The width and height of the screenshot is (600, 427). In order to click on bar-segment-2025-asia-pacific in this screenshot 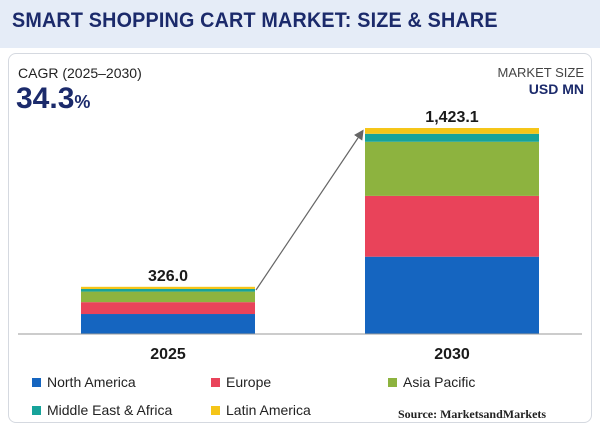, I will do `click(168, 297)`.